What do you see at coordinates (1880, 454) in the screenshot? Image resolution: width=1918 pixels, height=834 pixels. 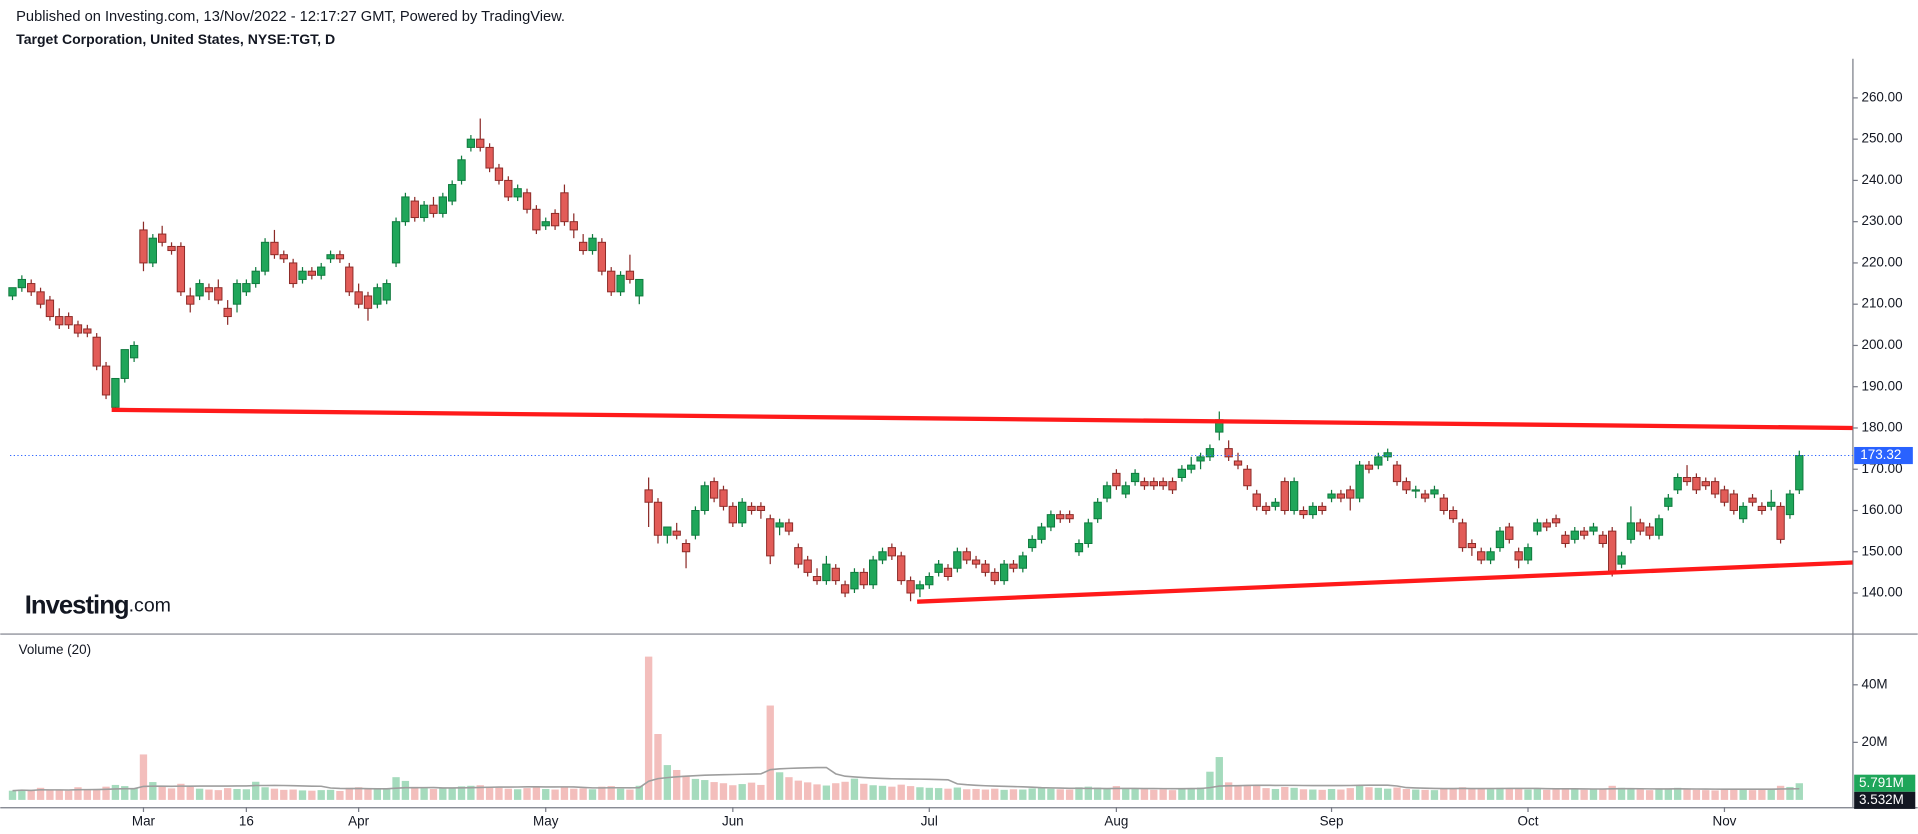 I see `last-price-label: 173.32` at bounding box center [1880, 454].